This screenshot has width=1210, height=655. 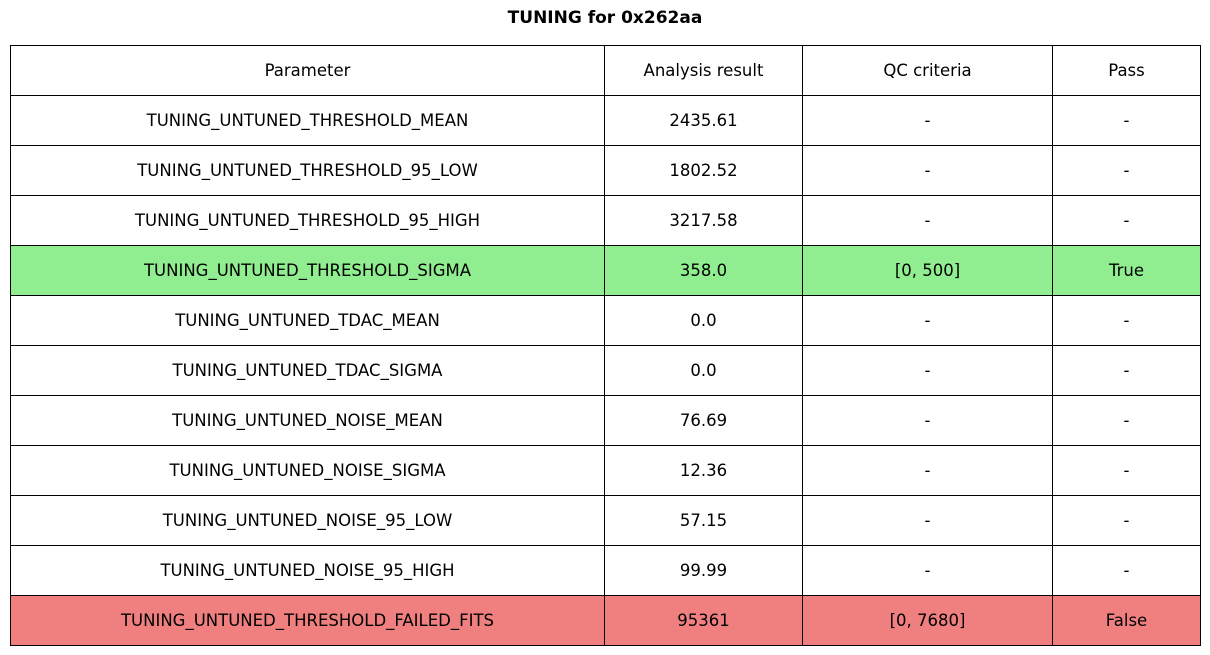 What do you see at coordinates (703, 420) in the screenshot?
I see `cell-analysis-result: 76.69` at bounding box center [703, 420].